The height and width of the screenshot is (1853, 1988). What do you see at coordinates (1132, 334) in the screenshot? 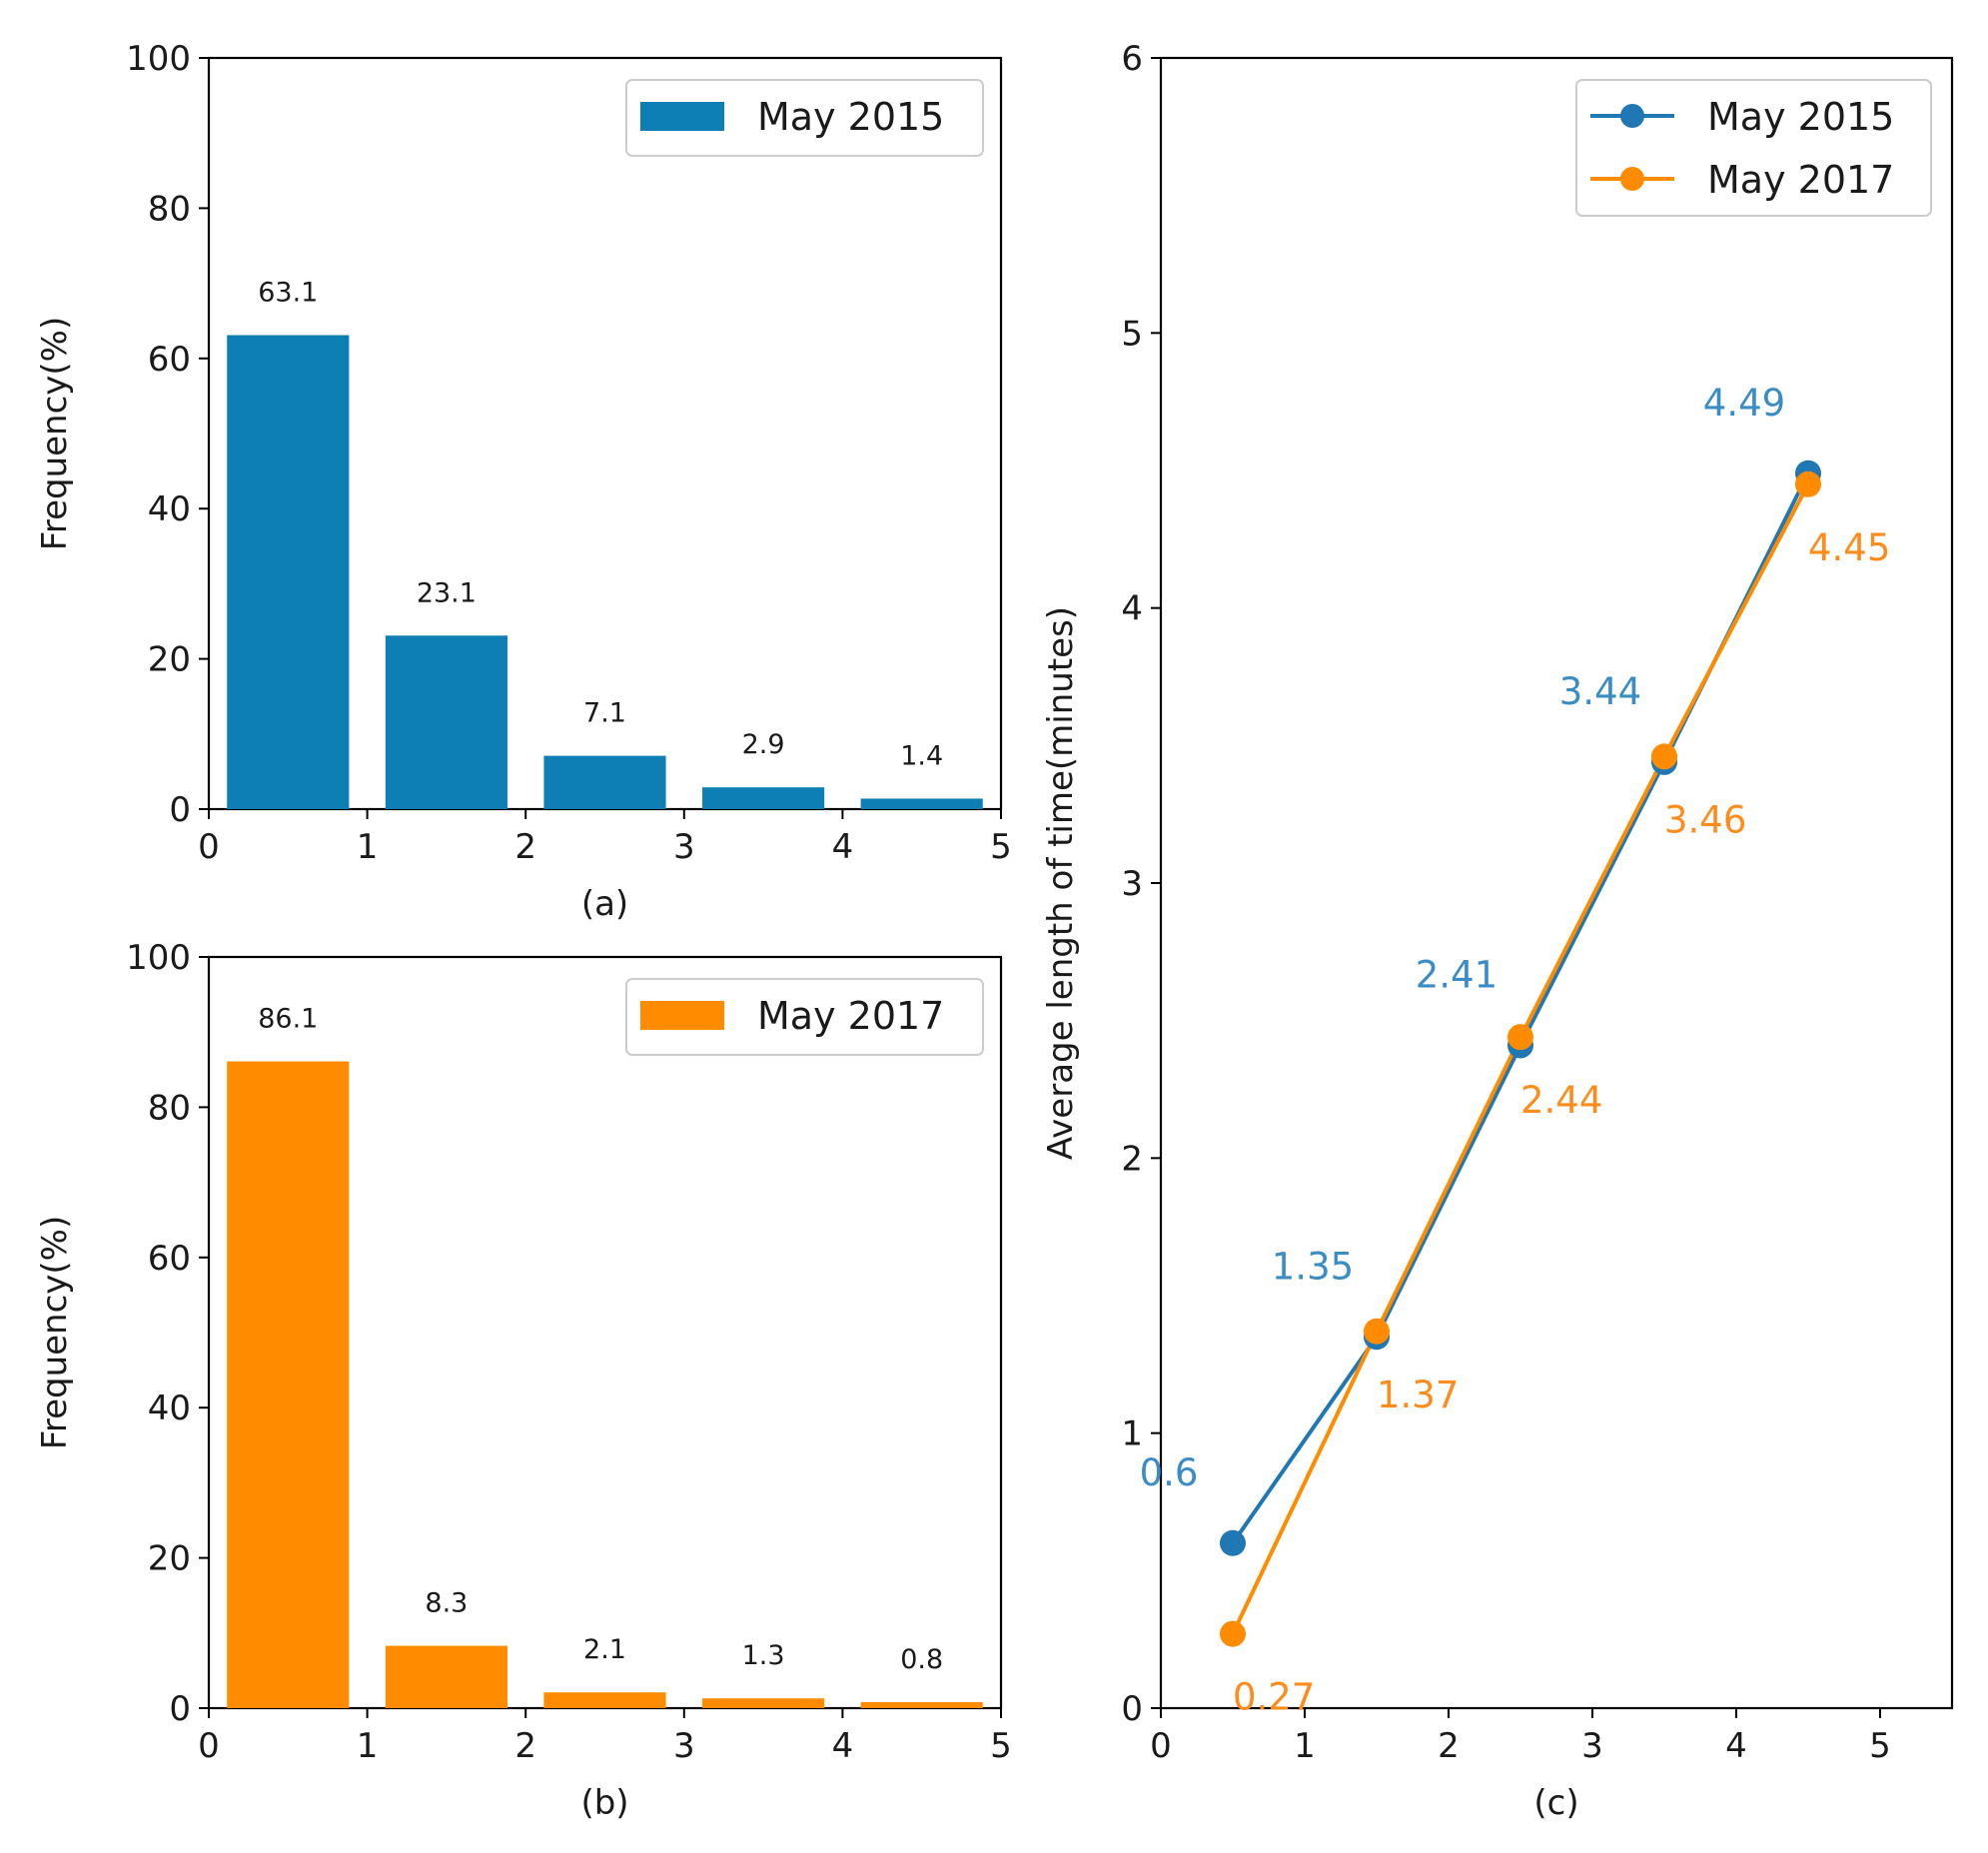
I see `y-tick-label: 5` at bounding box center [1132, 334].